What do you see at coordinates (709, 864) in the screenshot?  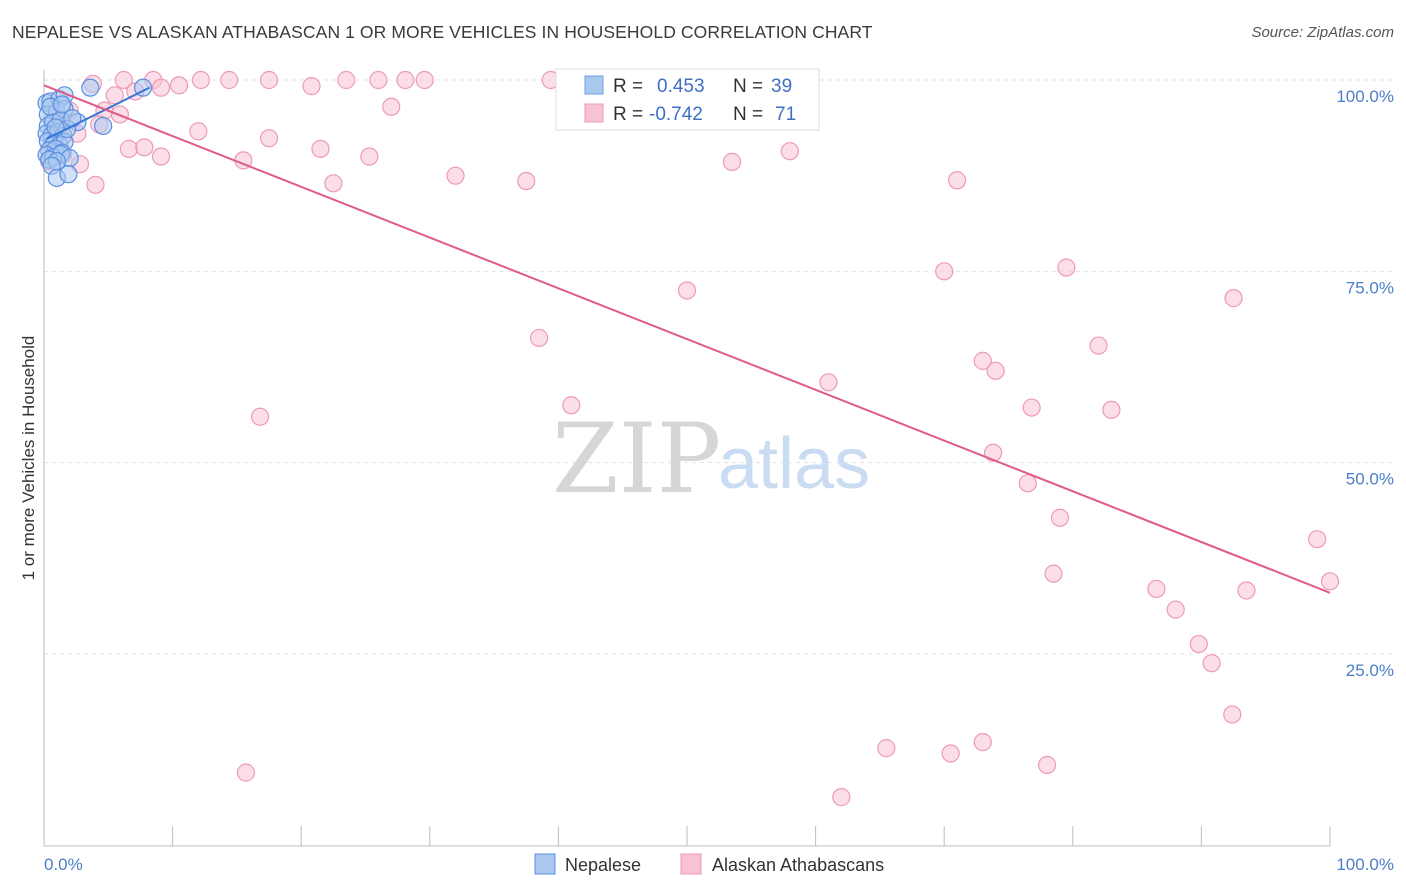 I see `legend: Nepalese Alaskan Athabascans` at bounding box center [709, 864].